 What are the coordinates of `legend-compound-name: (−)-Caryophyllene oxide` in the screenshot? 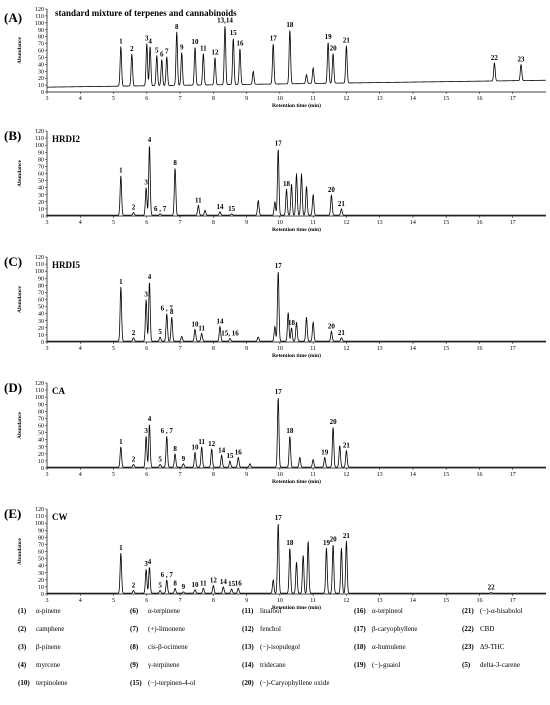 It's located at (294, 683).